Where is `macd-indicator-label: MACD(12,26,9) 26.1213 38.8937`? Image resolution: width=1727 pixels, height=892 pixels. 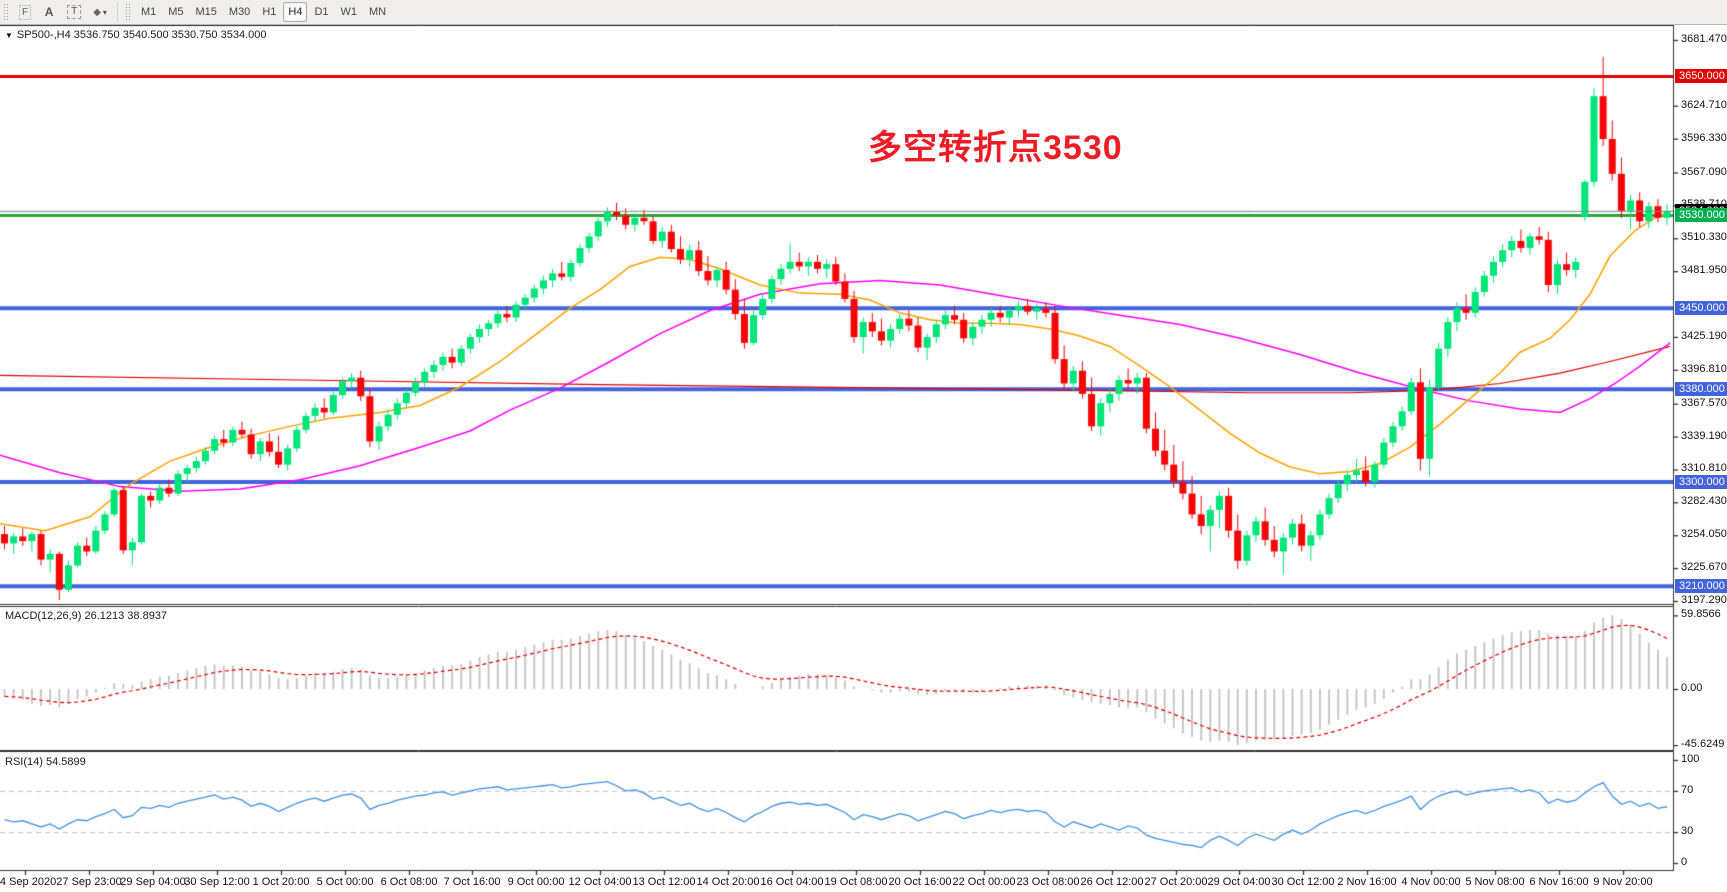 macd-indicator-label: MACD(12,26,9) 26.1213 38.8937 is located at coordinates (86, 616).